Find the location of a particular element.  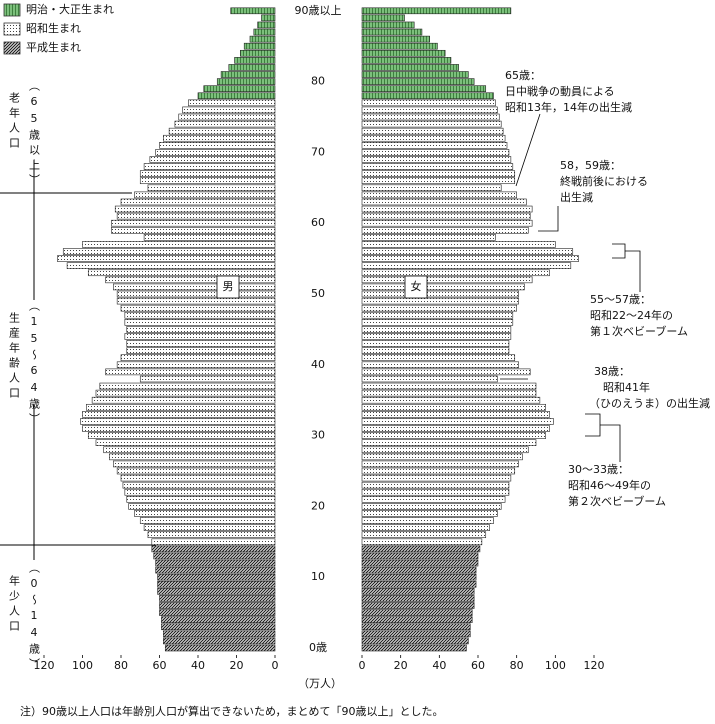

y-tick-label: 80 is located at coordinates (318, 81).